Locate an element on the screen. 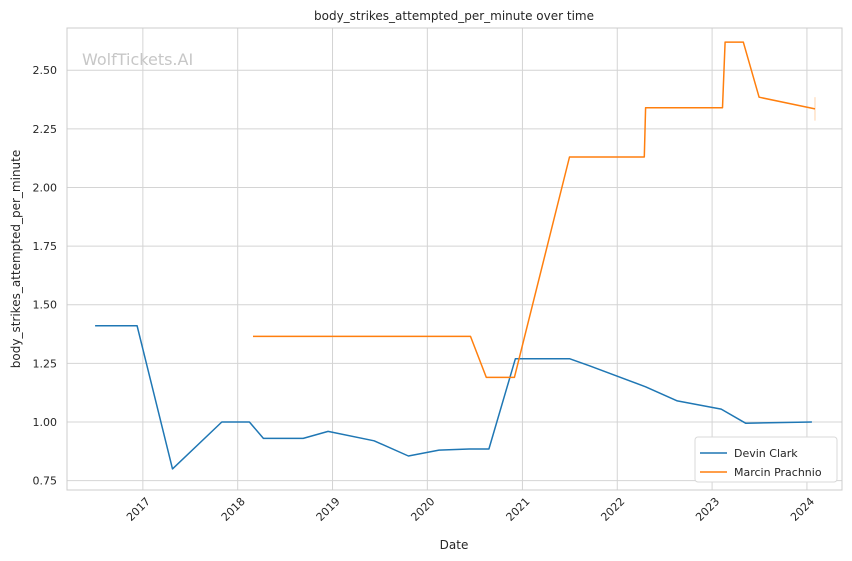 The image size is (852, 561). y-tick-label: 0.75 is located at coordinates (45, 481).